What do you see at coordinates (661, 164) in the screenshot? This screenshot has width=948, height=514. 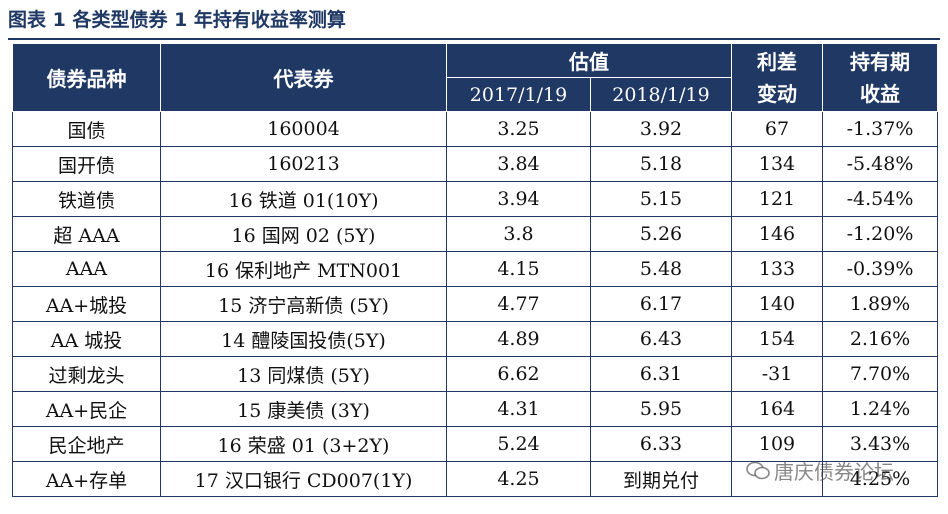 I see `cell-valuation-2018: 5.18` at bounding box center [661, 164].